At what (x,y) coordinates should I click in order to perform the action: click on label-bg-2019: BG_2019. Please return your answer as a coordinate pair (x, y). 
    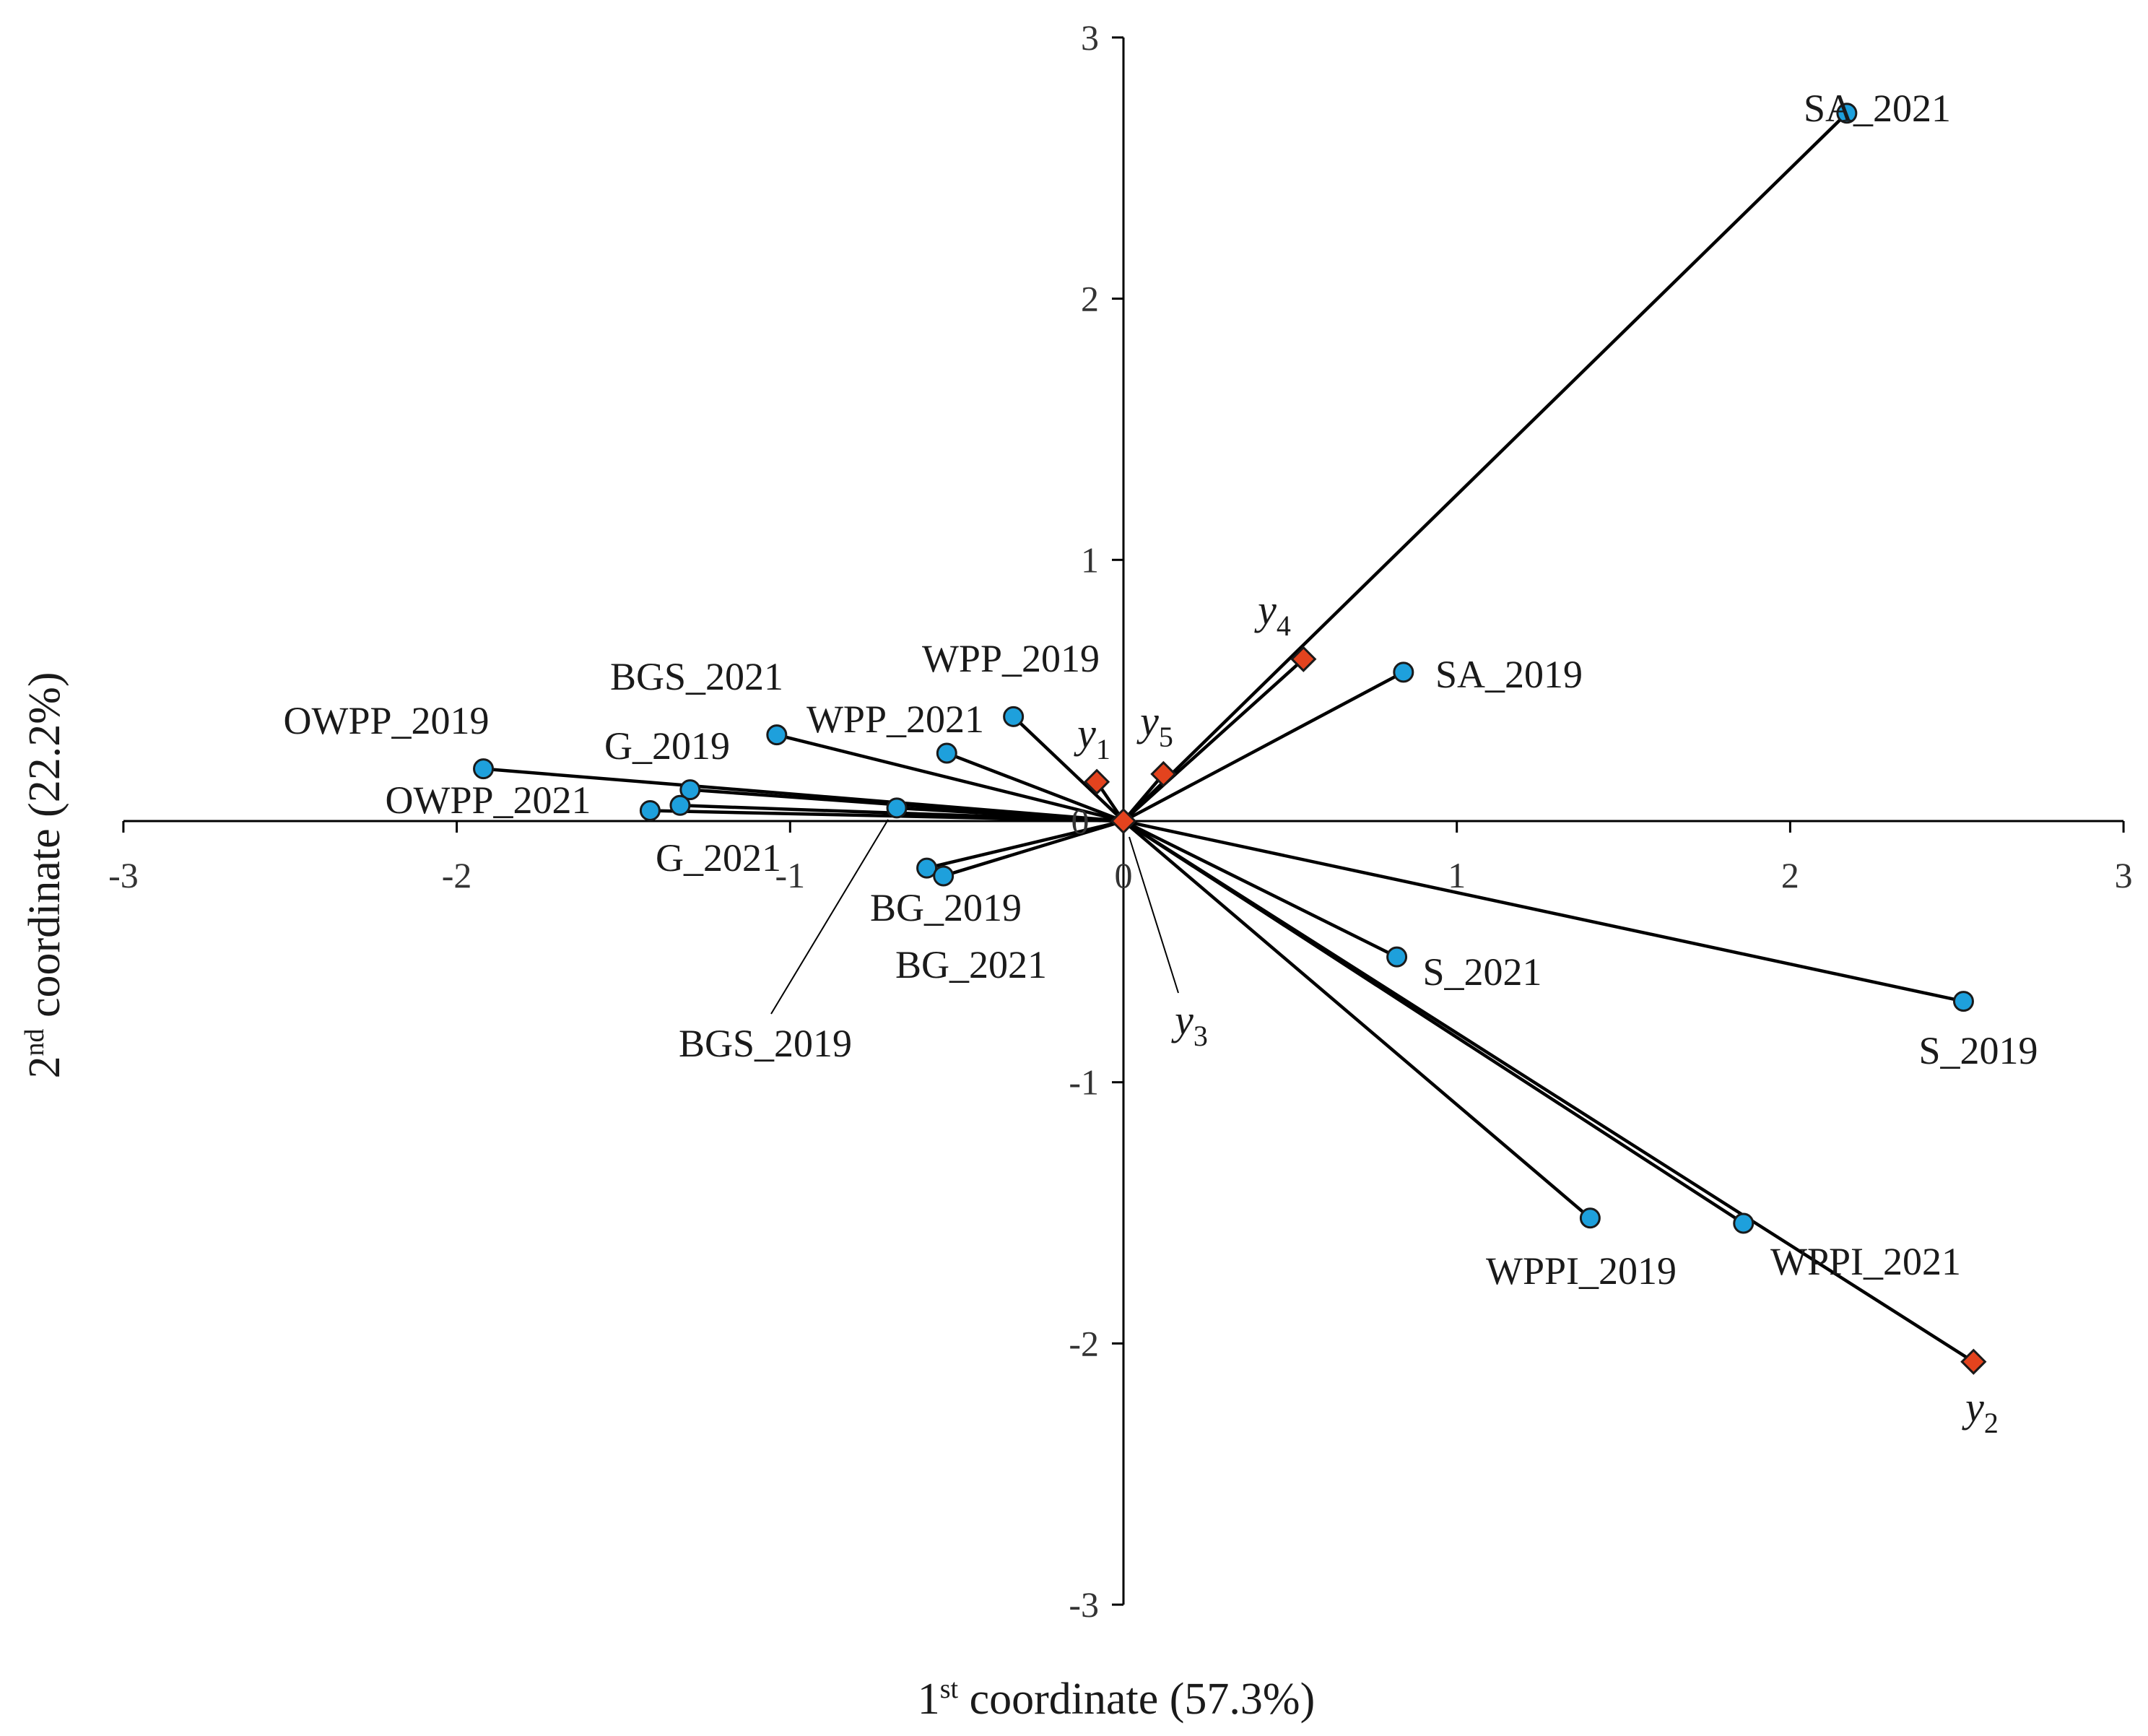
    Looking at the image, I should click on (946, 907).